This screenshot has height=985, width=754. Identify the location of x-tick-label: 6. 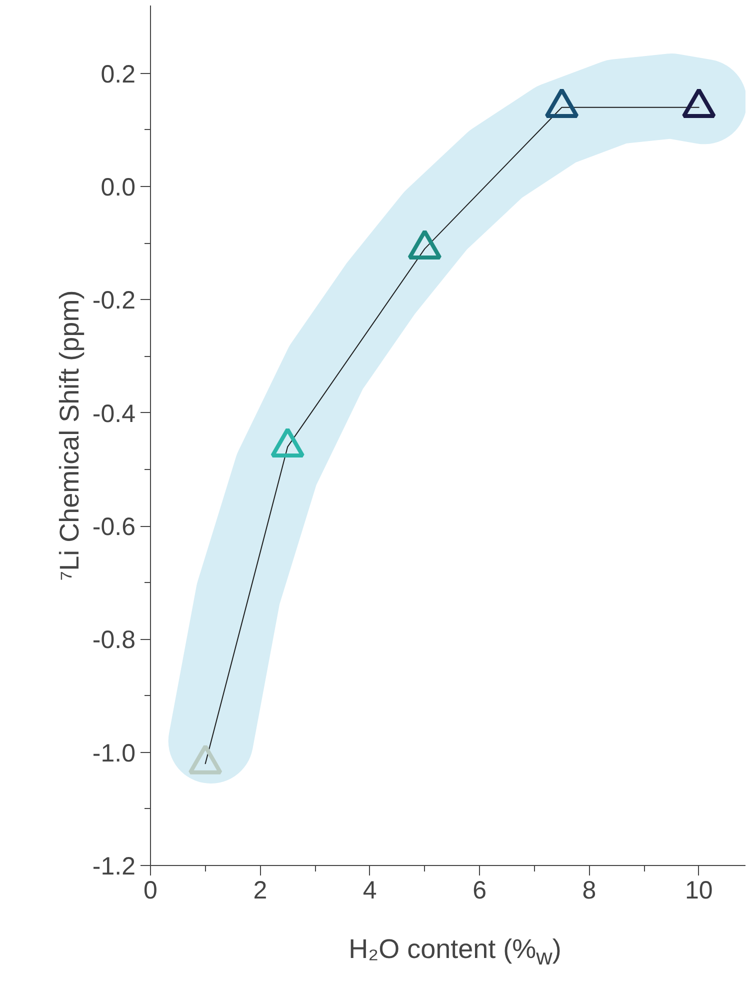
(479, 890).